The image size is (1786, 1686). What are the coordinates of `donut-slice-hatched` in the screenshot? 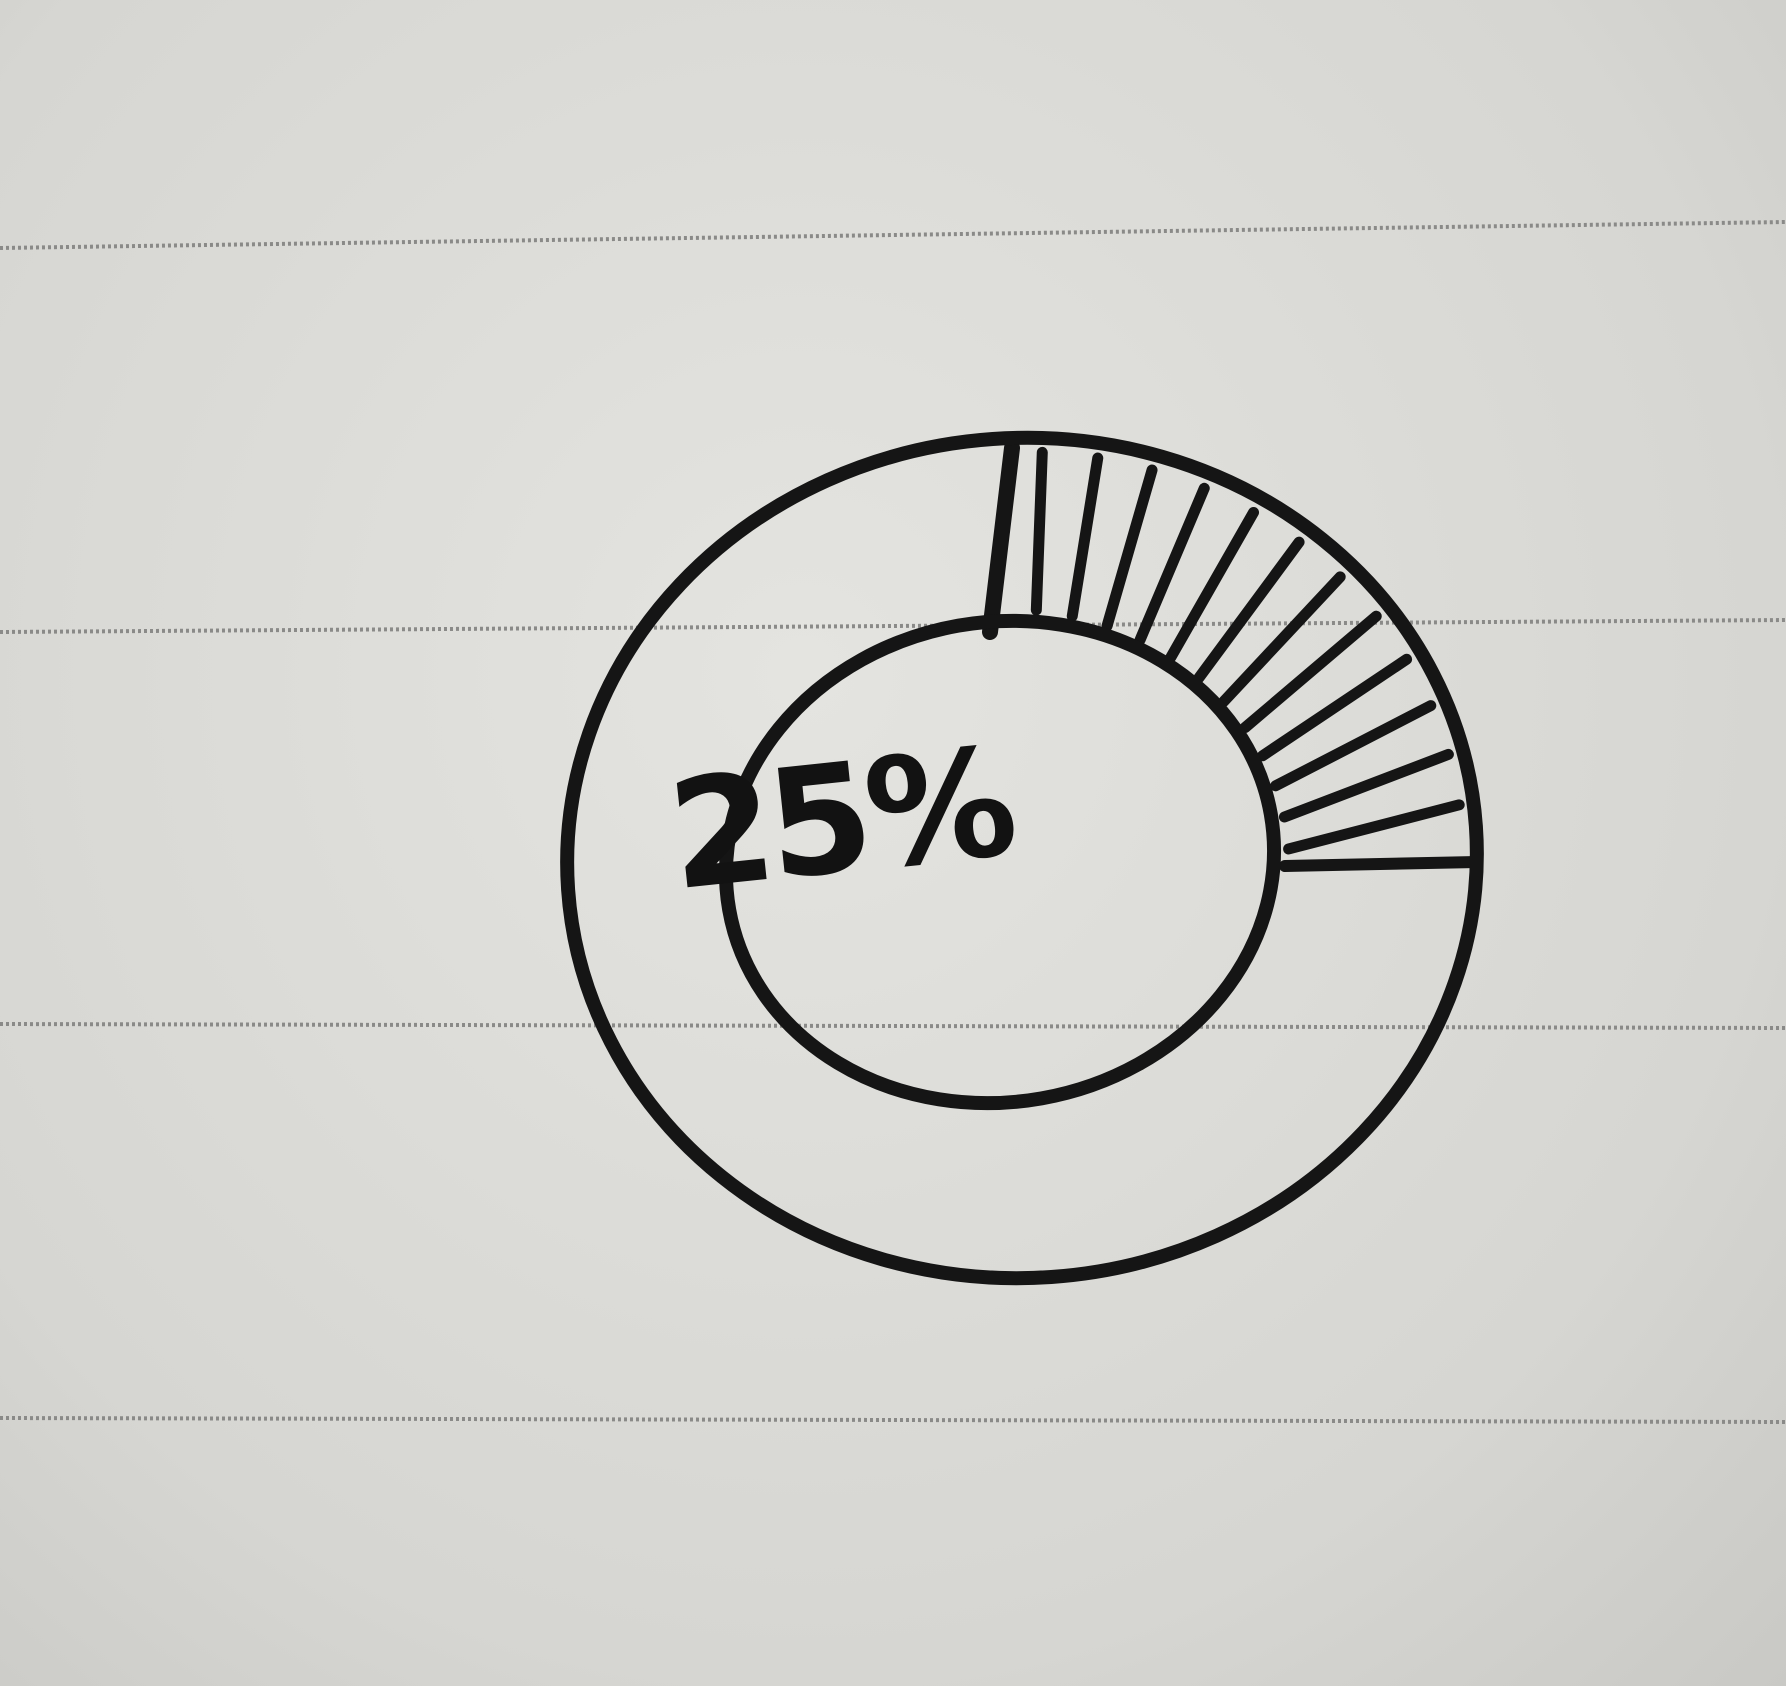 It's located at (1232, 656).